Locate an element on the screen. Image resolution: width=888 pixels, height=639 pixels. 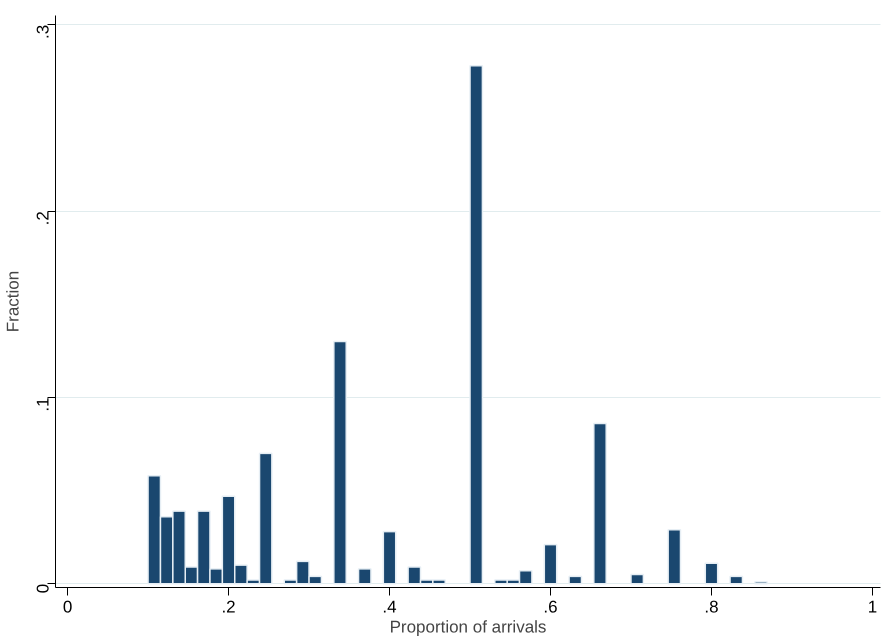
y-tick-label: .2 is located at coordinates (43, 218).